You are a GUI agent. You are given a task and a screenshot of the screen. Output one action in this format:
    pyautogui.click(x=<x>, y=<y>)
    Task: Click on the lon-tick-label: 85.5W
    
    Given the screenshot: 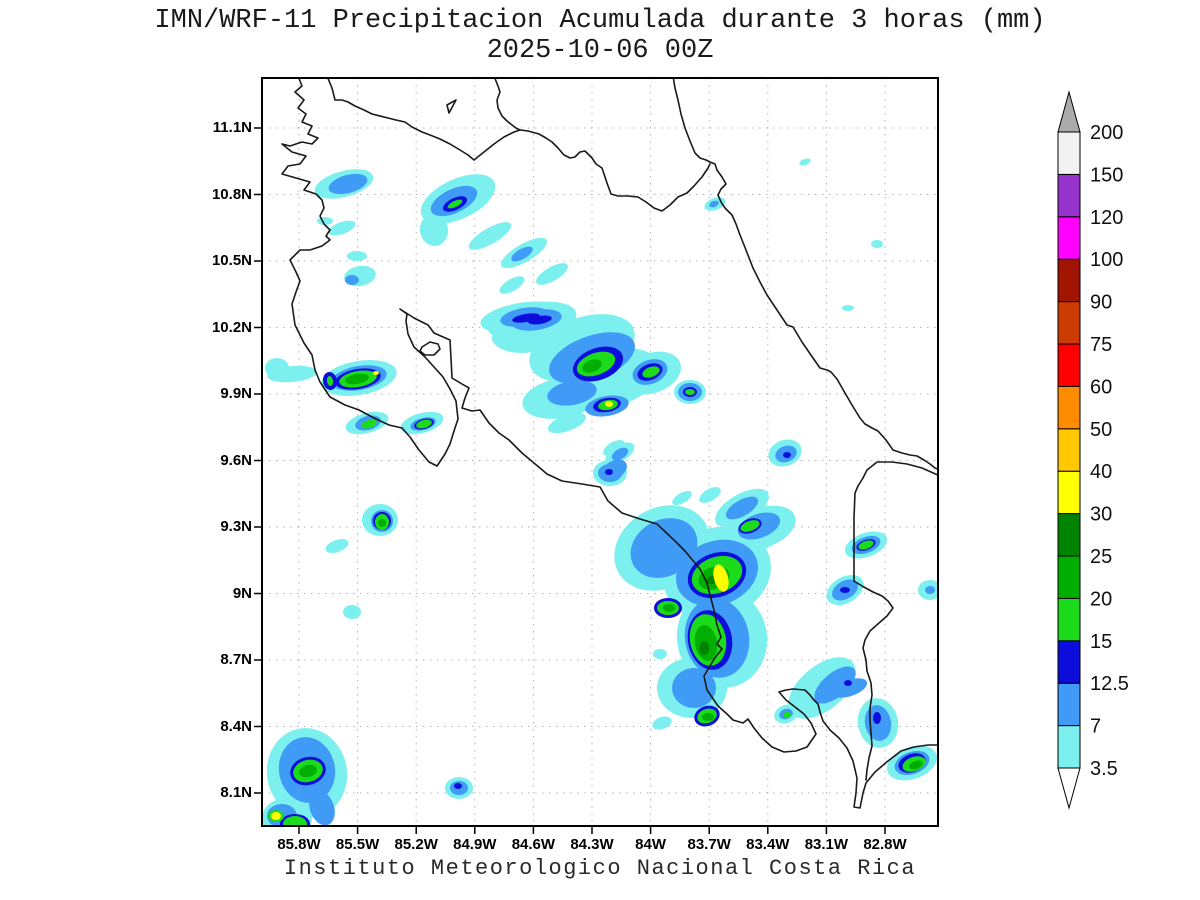 What is the action you would take?
    pyautogui.click(x=357, y=844)
    